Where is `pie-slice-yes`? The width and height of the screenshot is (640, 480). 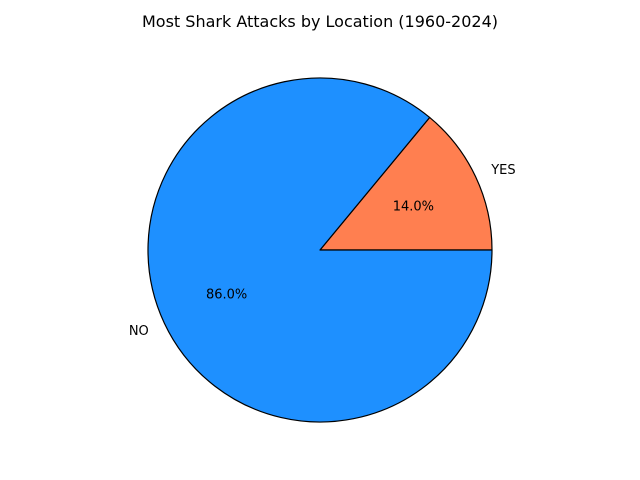 pie-slice-yes is located at coordinates (406, 183).